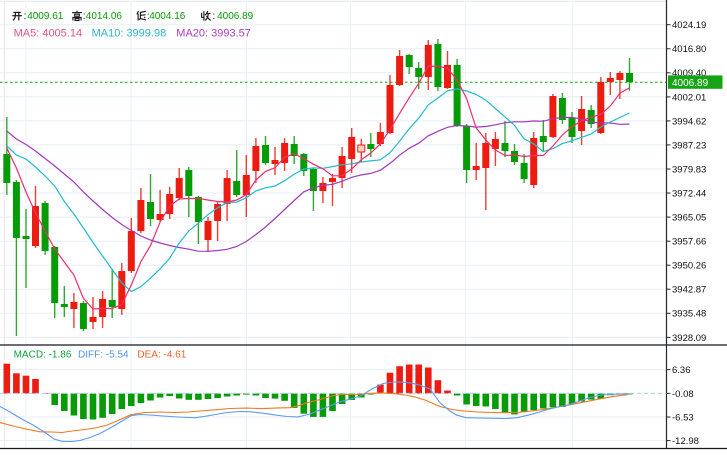  Describe the element at coordinates (48, 33) in the screenshot. I see `svg-text: MA5: 4005.14` at that location.